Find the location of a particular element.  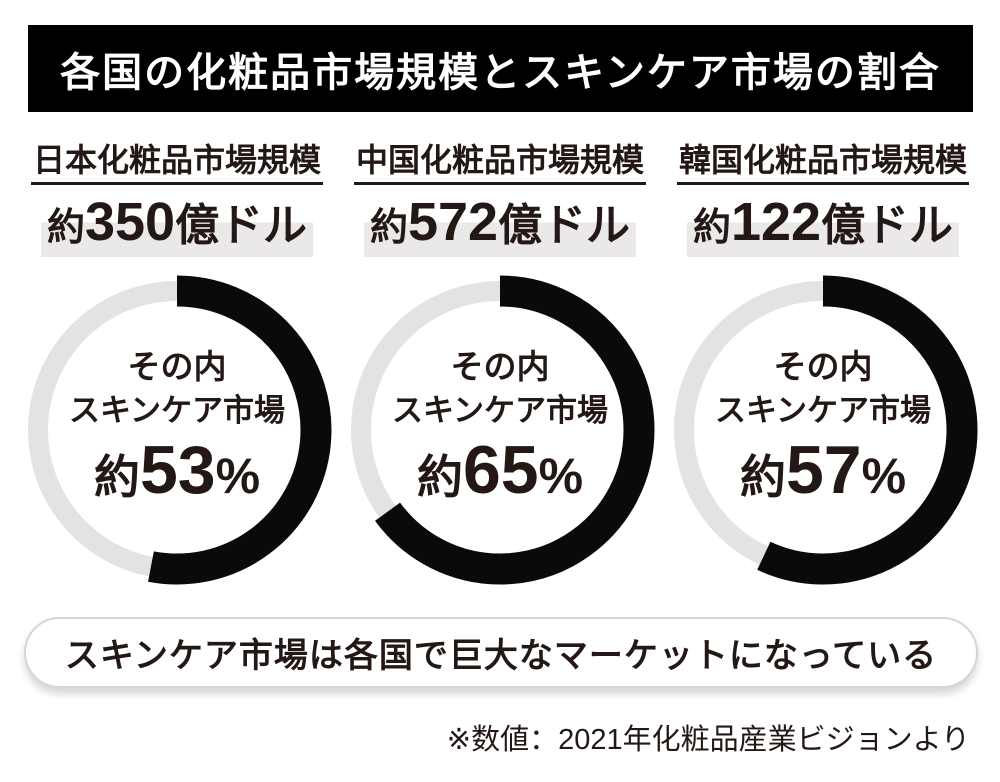

donut-center-label: その内 スキンケア市場 約65% is located at coordinates (500, 427).